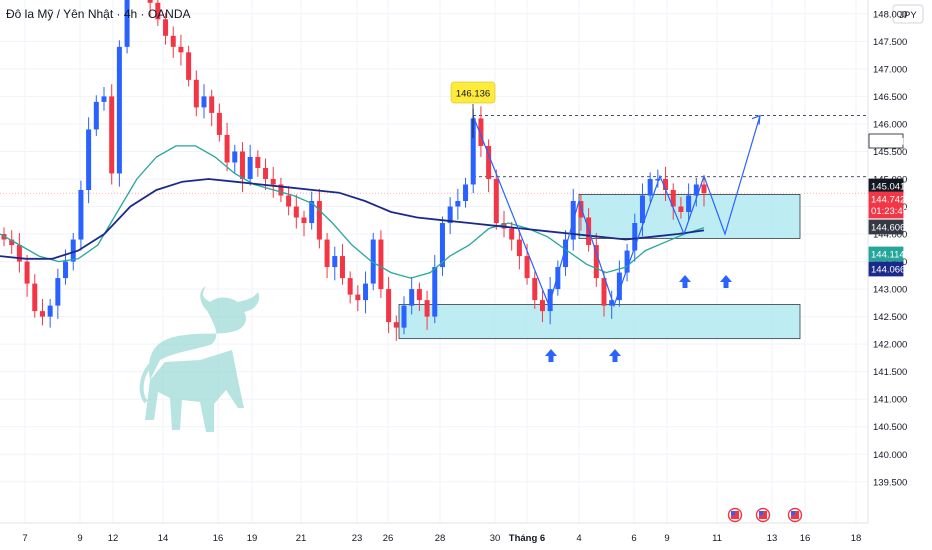  I want to click on projection-line, so click(616, 211).